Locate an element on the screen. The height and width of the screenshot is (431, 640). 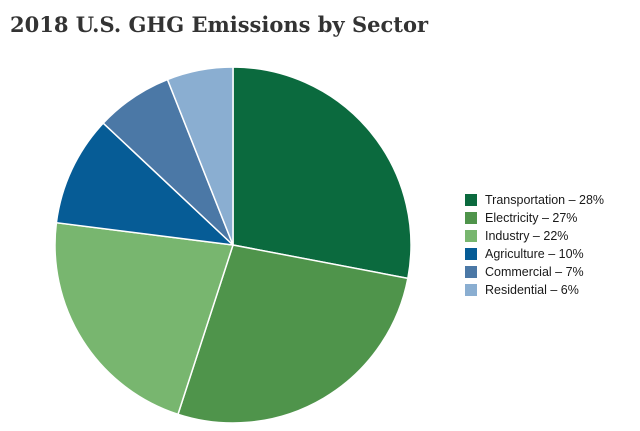
legend-item-commercial: Commercial – 7% is located at coordinates (534, 272).